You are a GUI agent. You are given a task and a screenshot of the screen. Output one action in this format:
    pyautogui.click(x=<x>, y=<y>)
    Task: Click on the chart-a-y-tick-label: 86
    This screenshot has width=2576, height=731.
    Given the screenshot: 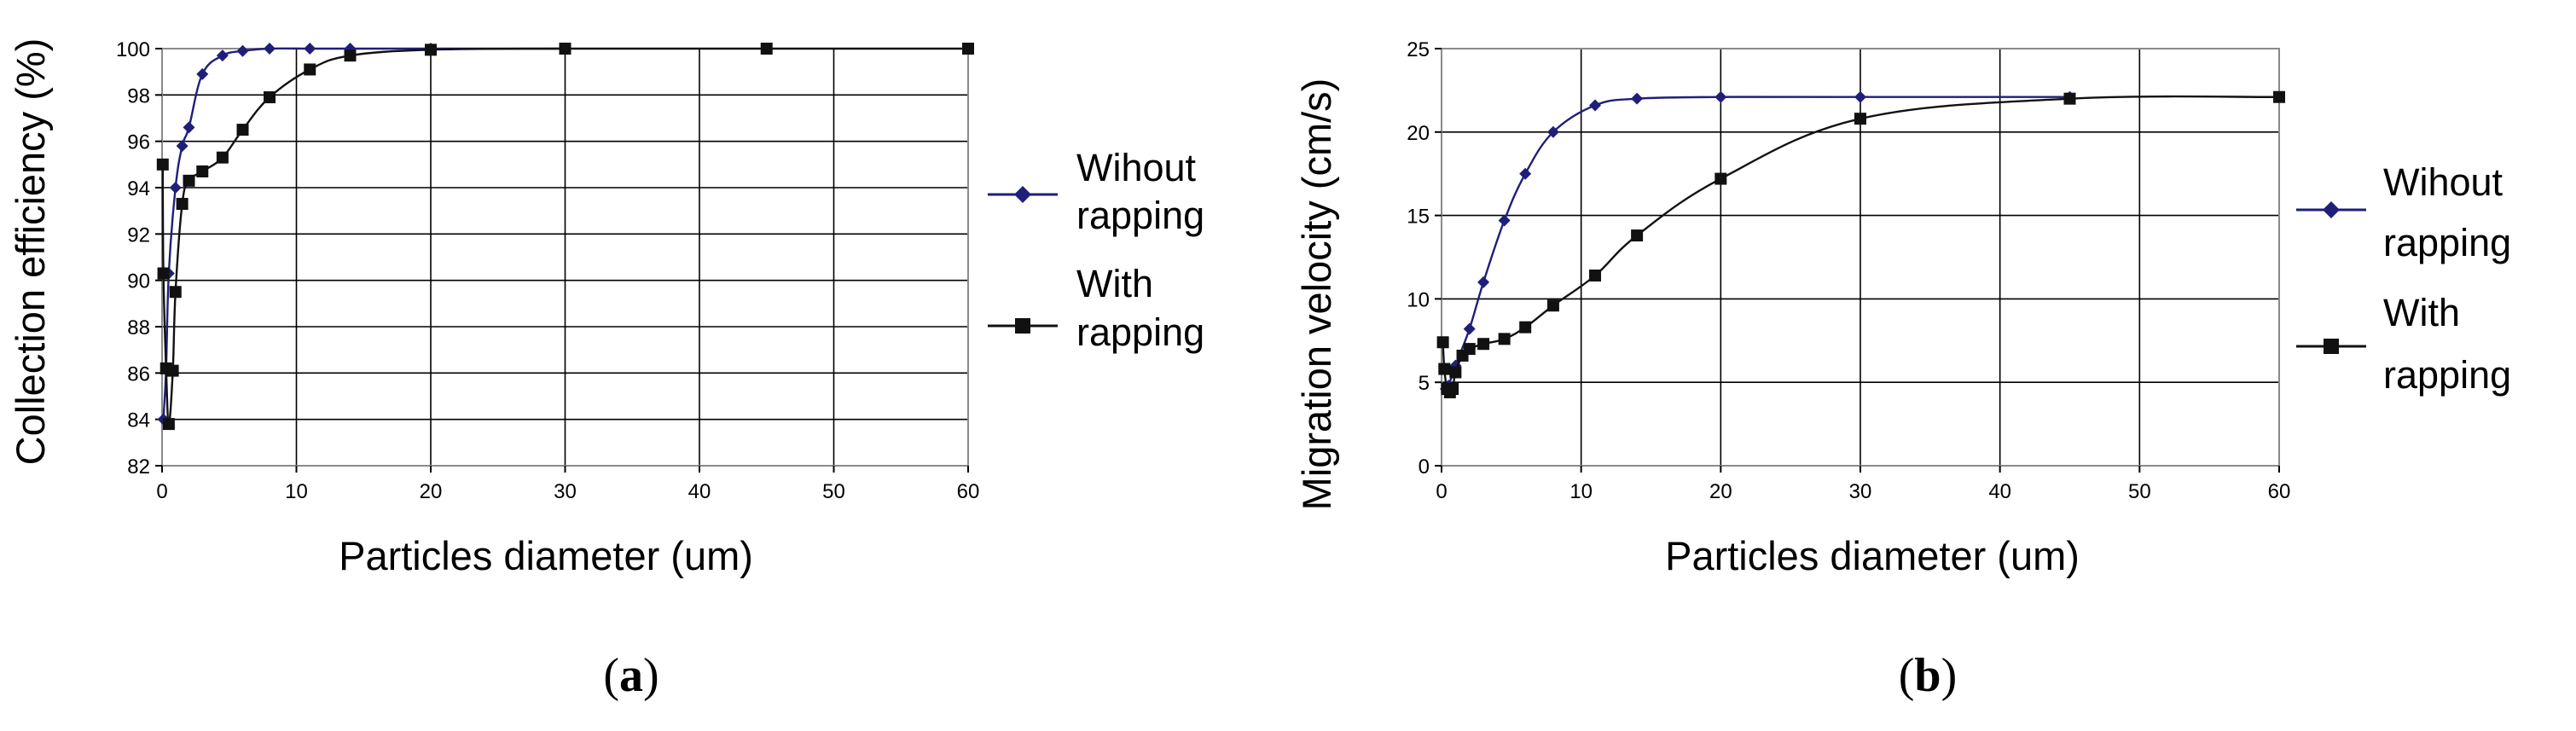 What is the action you would take?
    pyautogui.click(x=138, y=374)
    